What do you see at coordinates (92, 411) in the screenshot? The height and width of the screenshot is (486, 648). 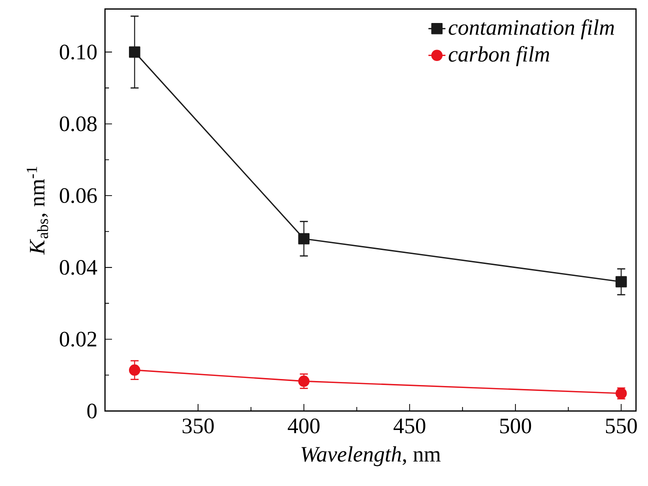 I see `y-tick-label: 0` at bounding box center [92, 411].